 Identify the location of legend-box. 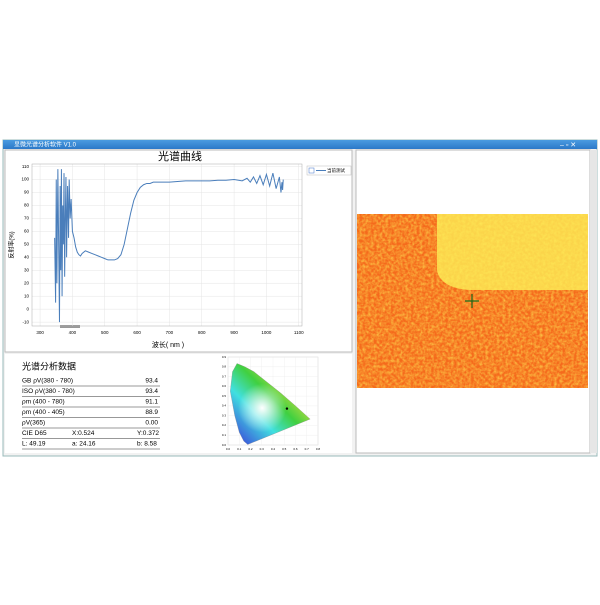
(329, 170).